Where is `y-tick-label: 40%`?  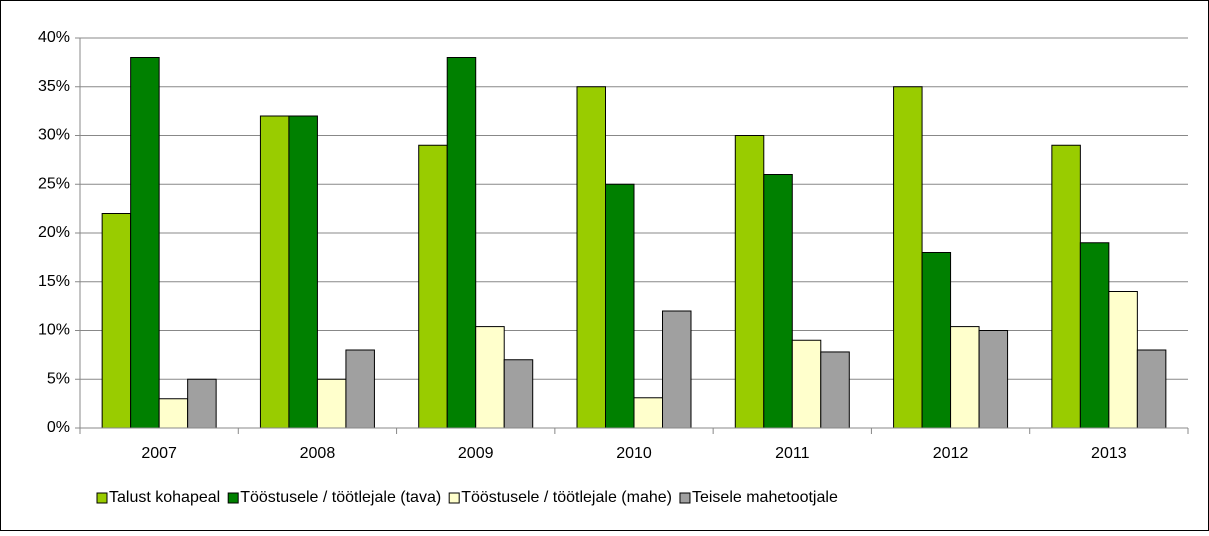 y-tick-label: 40% is located at coordinates (54, 37).